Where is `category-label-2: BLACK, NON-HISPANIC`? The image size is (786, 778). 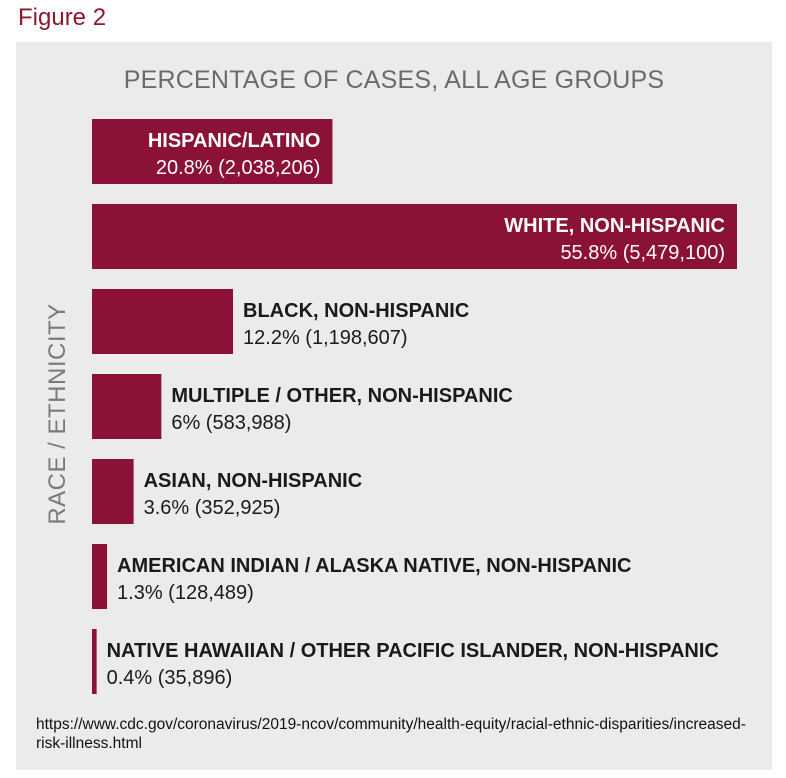
category-label-2: BLACK, NON-HISPANIC is located at coordinates (356, 311).